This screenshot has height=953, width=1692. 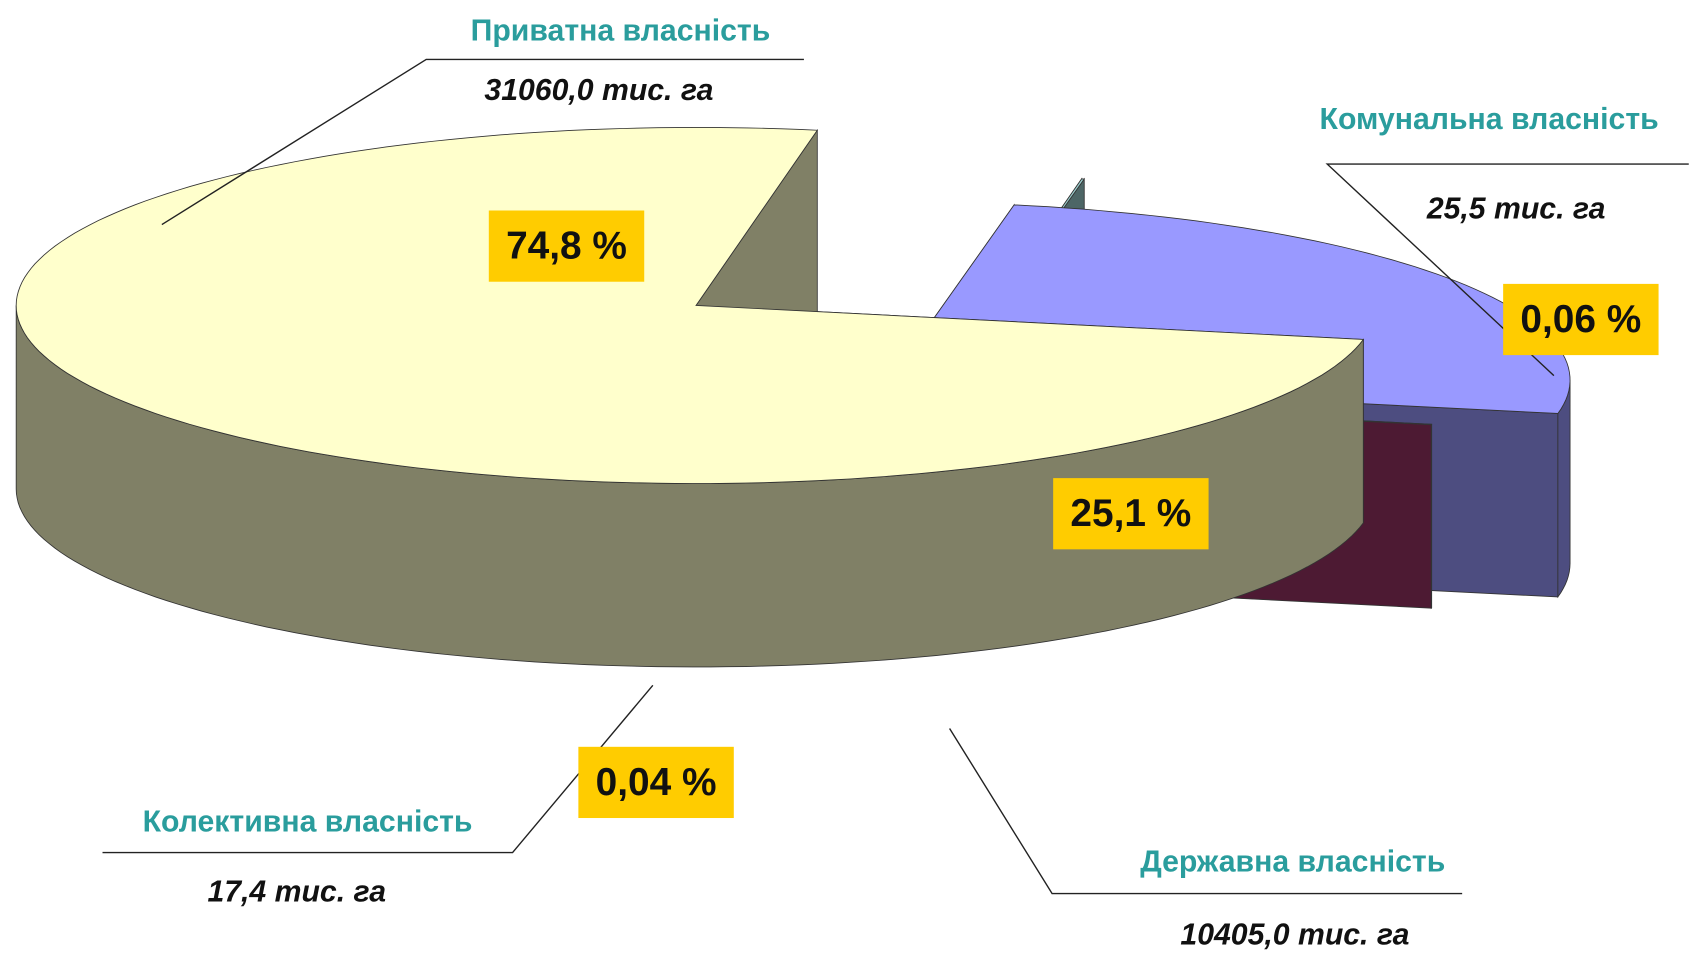 What do you see at coordinates (621, 30) in the screenshot?
I see `category-label: Приватна власність` at bounding box center [621, 30].